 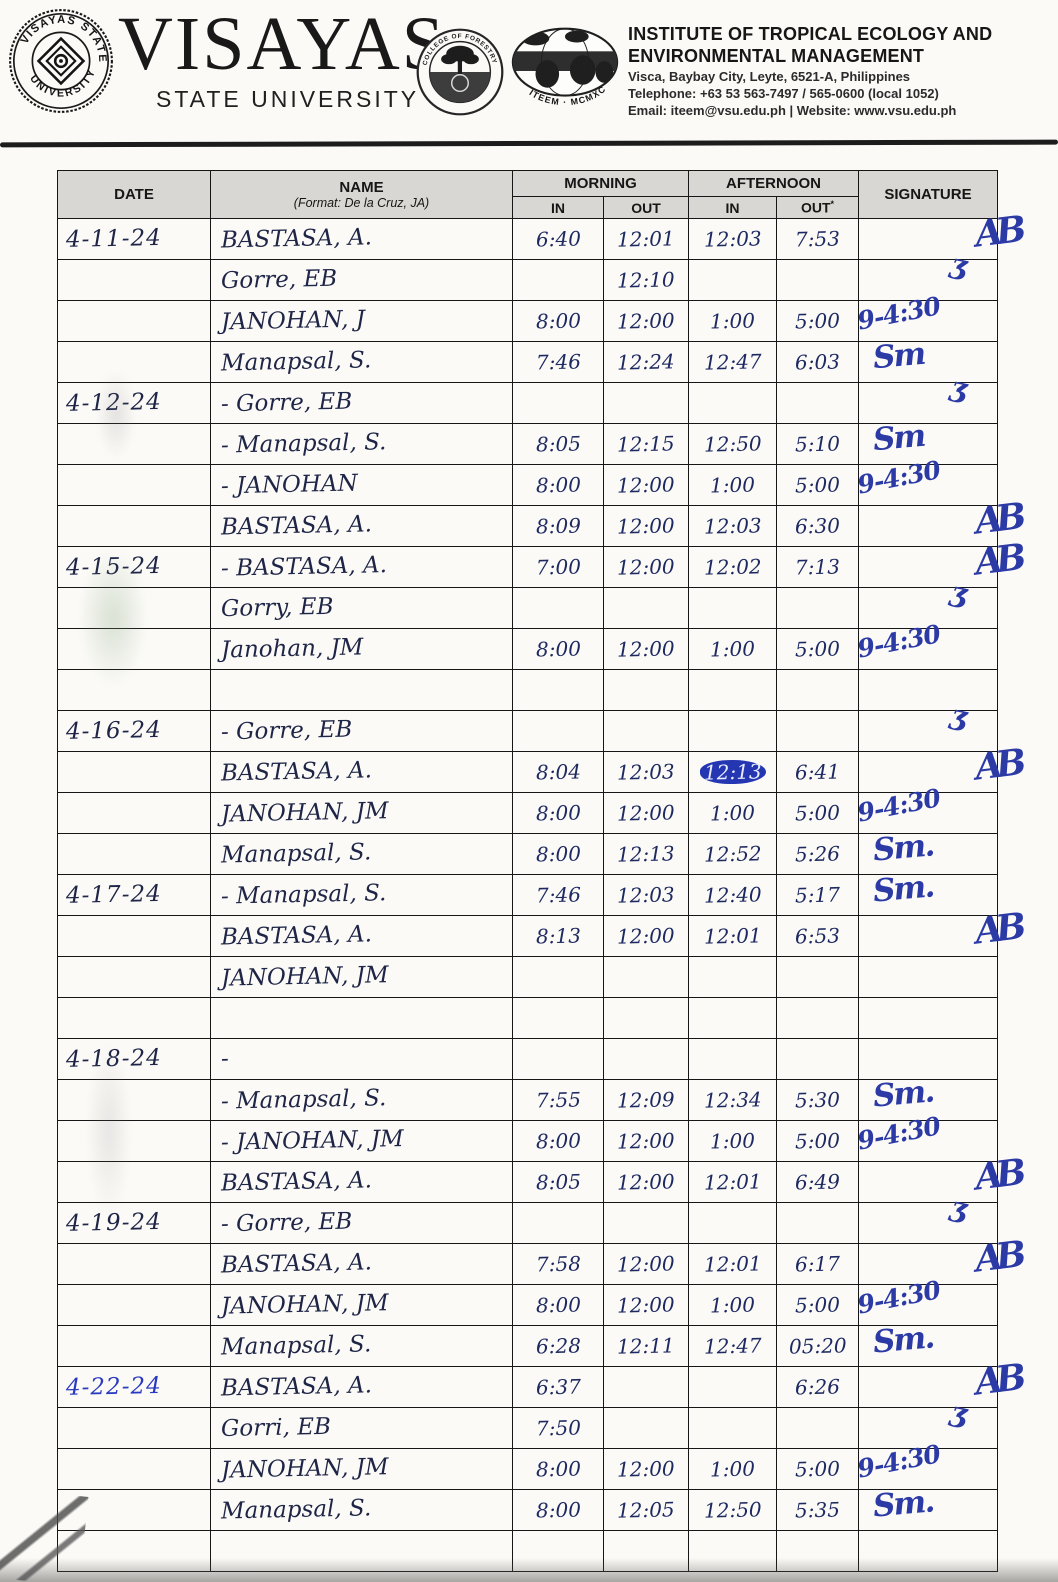 What do you see at coordinates (134, 895) in the screenshot?
I see `date-cell: 4-17-24` at bounding box center [134, 895].